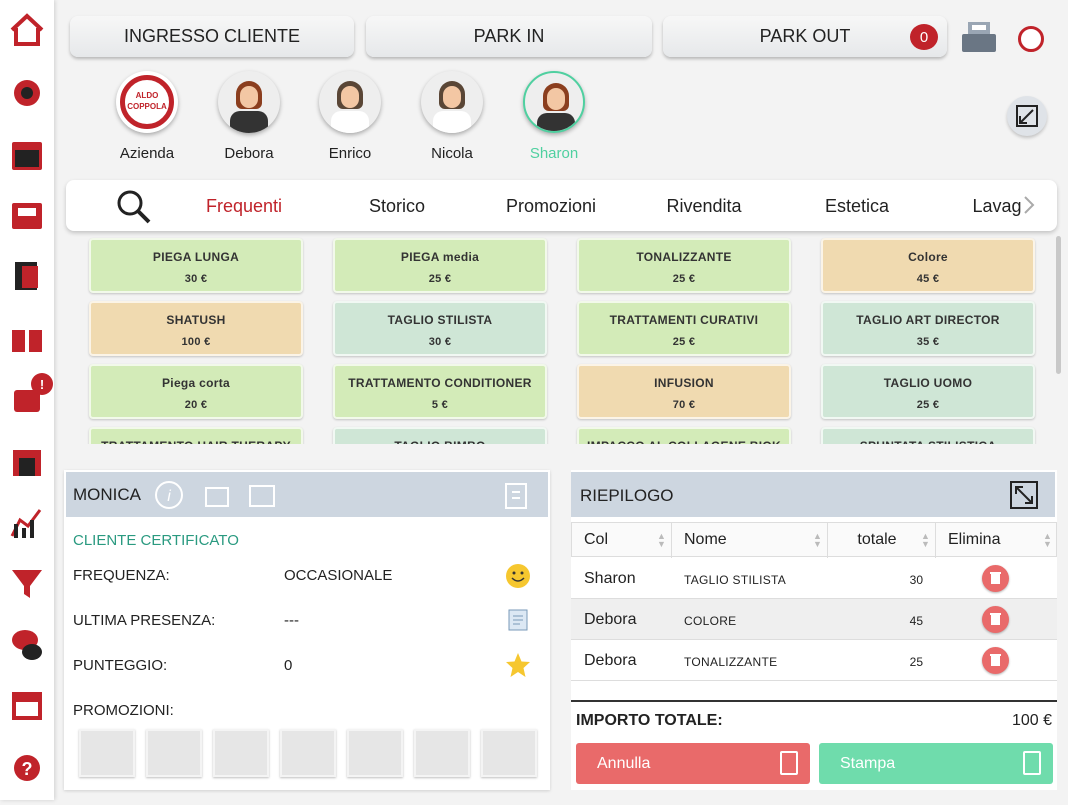  Describe the element at coordinates (452, 122) in the screenshot. I see `avatar-body` at that location.